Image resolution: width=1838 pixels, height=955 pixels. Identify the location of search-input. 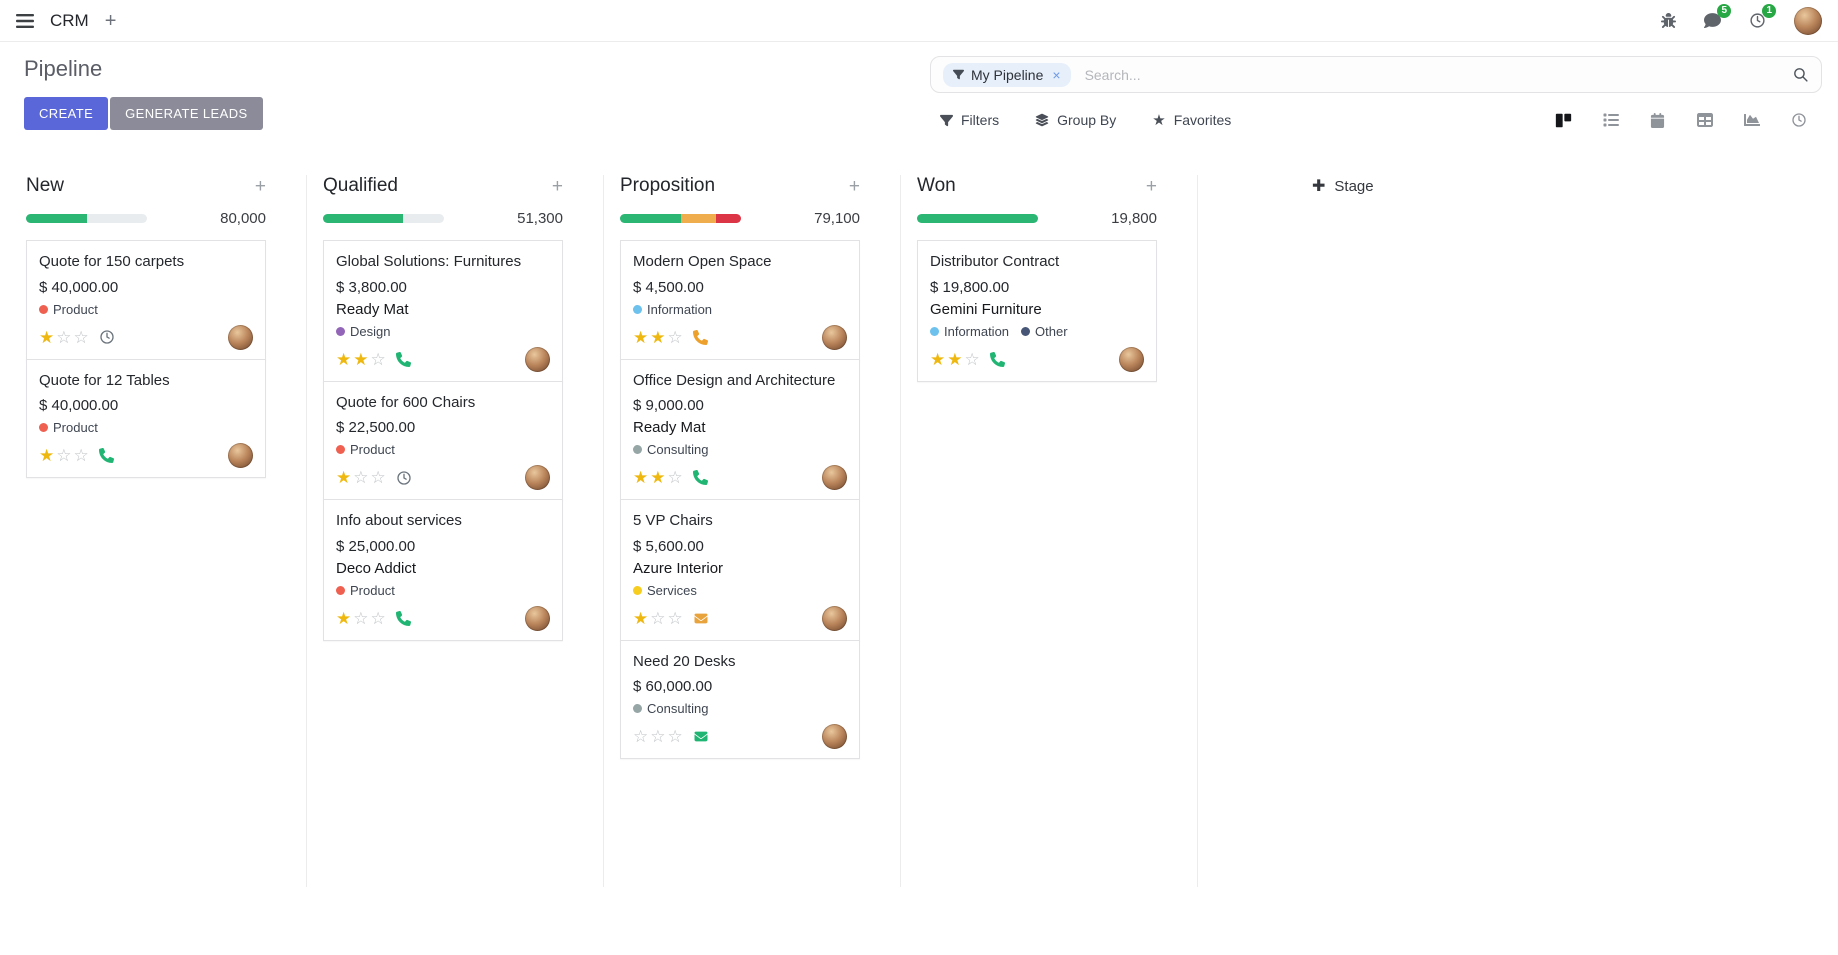
(1437, 74).